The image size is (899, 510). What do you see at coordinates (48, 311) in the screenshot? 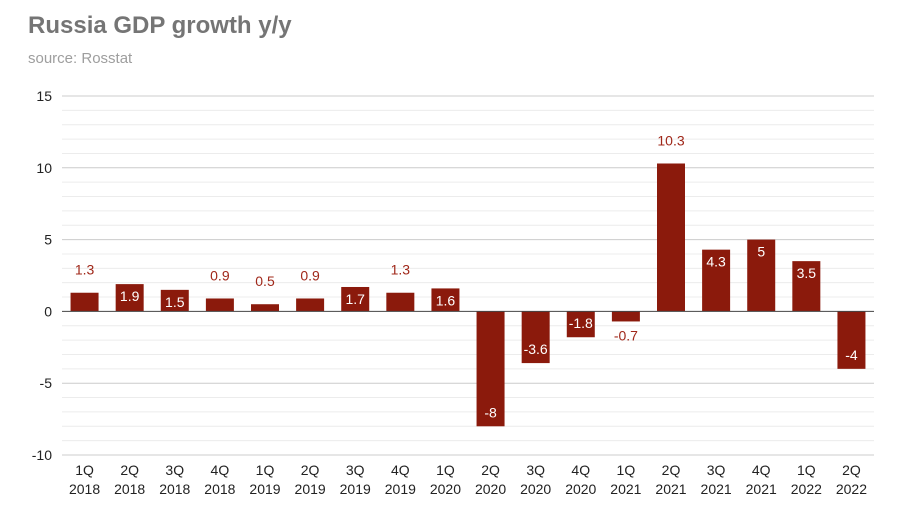
I see `y-tick-label: 0` at bounding box center [48, 311].